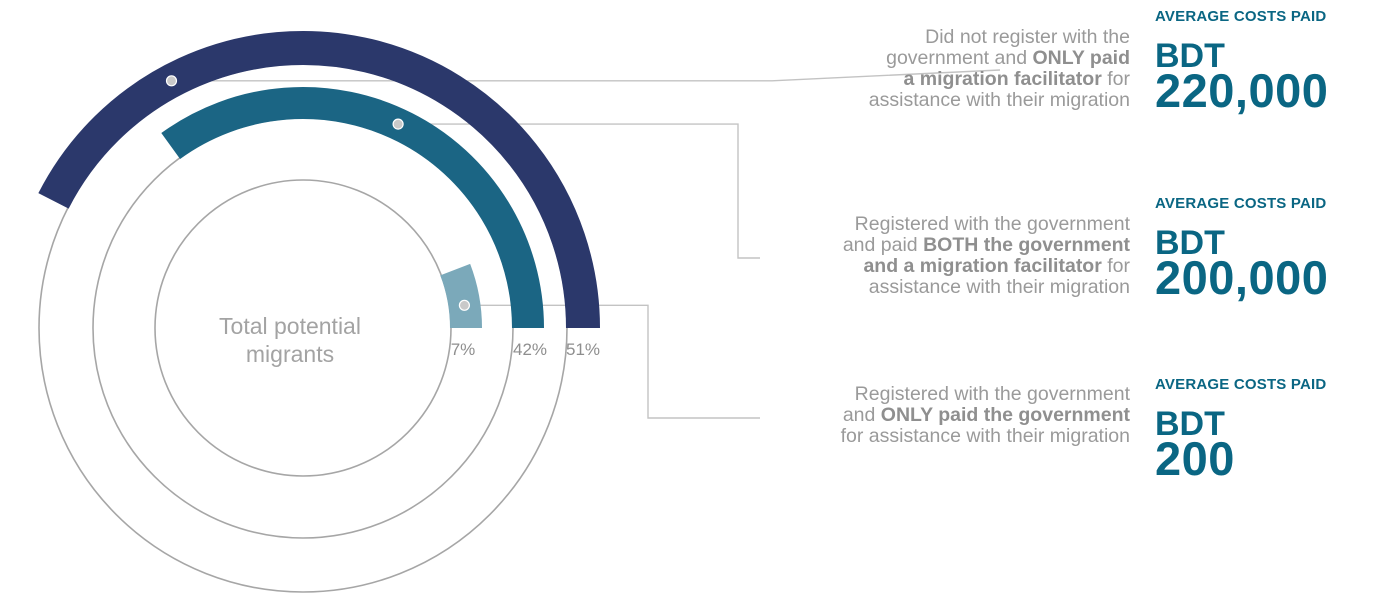  I want to click on description-line: and ONLY paid the government, so click(986, 415).